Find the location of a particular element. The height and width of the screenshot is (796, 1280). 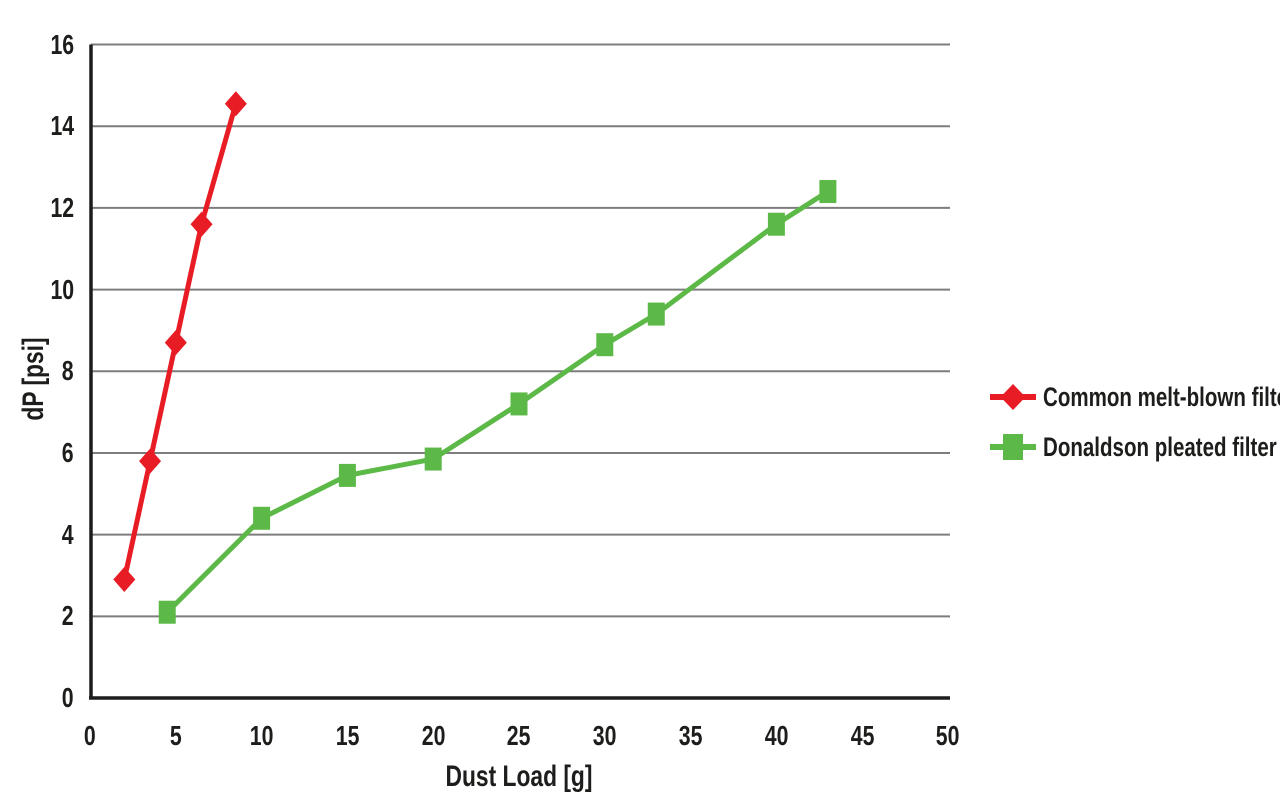

x-tick-label-text: 35 is located at coordinates (690, 735).